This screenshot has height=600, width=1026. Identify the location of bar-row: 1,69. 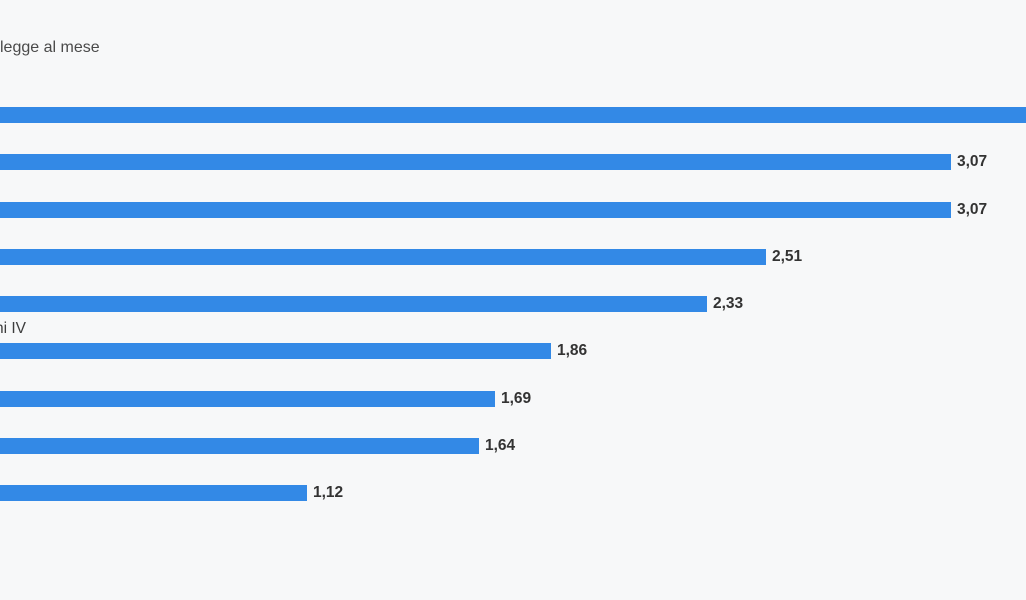
(265, 399).